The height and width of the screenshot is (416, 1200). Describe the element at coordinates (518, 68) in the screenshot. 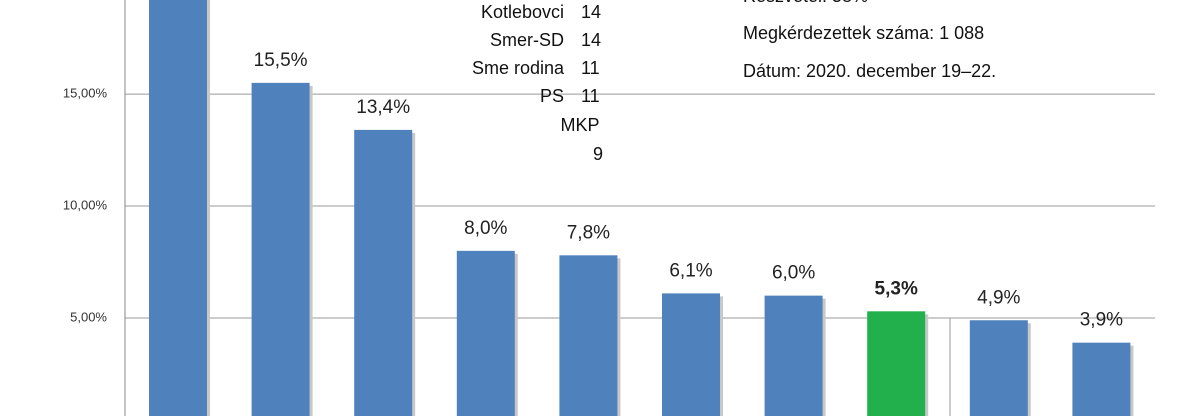

I see `seat-party: Sme rodina` at that location.